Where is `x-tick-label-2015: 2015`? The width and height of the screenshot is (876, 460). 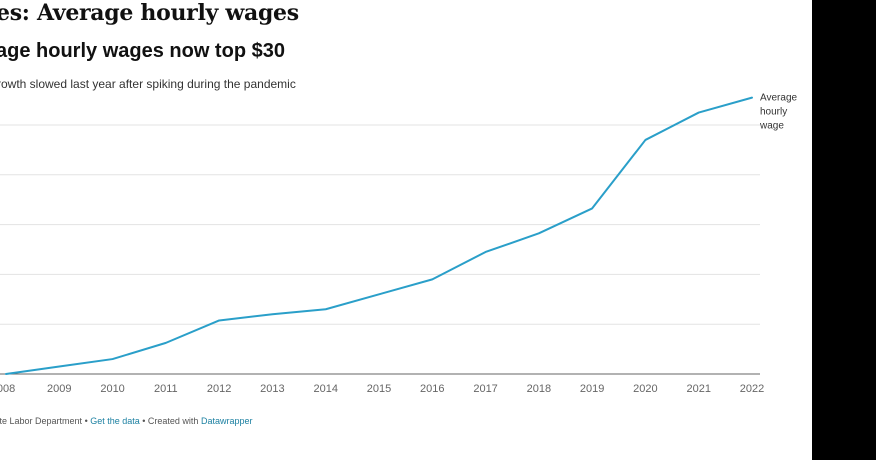 x-tick-label-2015: 2015 is located at coordinates (379, 389).